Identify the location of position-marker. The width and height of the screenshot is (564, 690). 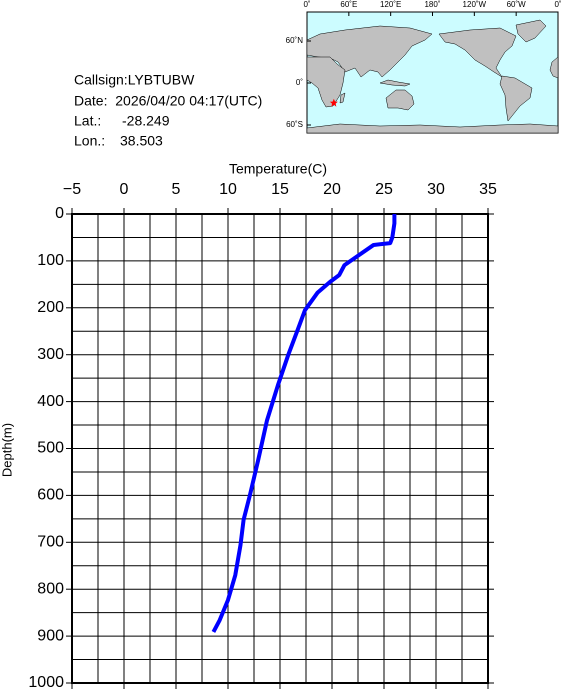
(333, 102).